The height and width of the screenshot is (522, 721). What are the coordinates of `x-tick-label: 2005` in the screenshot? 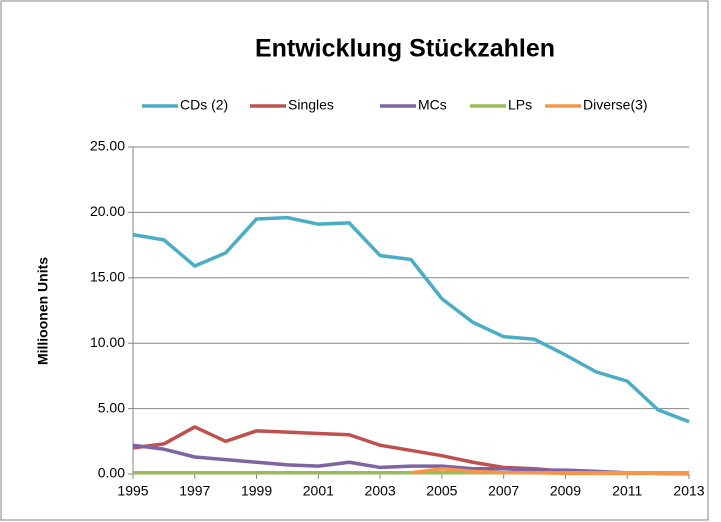 It's located at (441, 491).